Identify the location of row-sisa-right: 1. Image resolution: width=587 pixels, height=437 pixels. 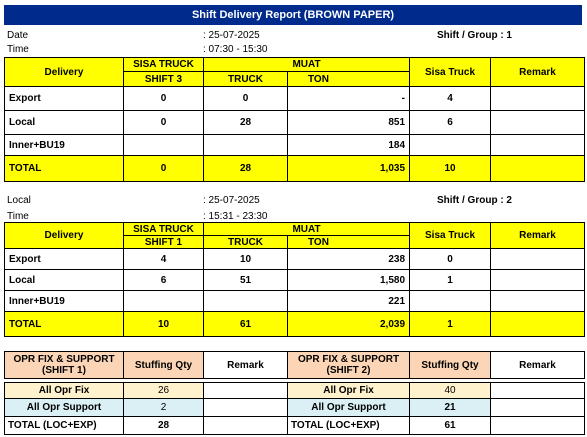
(450, 280).